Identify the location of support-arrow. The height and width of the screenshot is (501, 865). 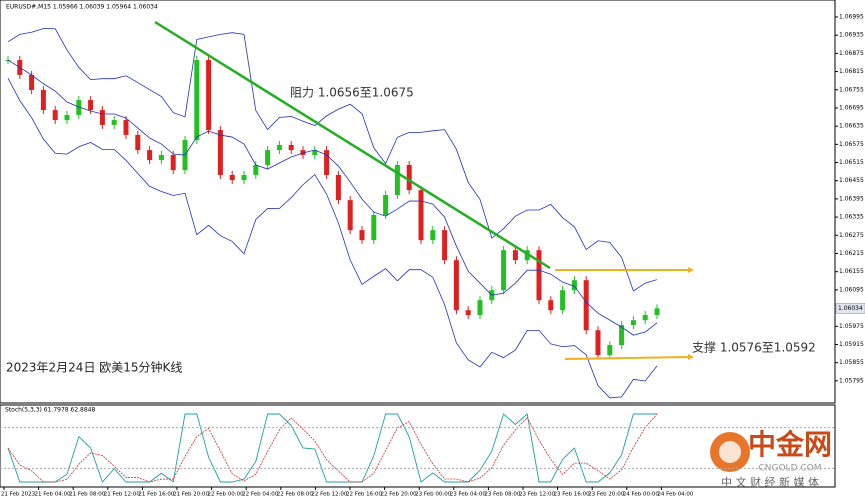
(626, 358).